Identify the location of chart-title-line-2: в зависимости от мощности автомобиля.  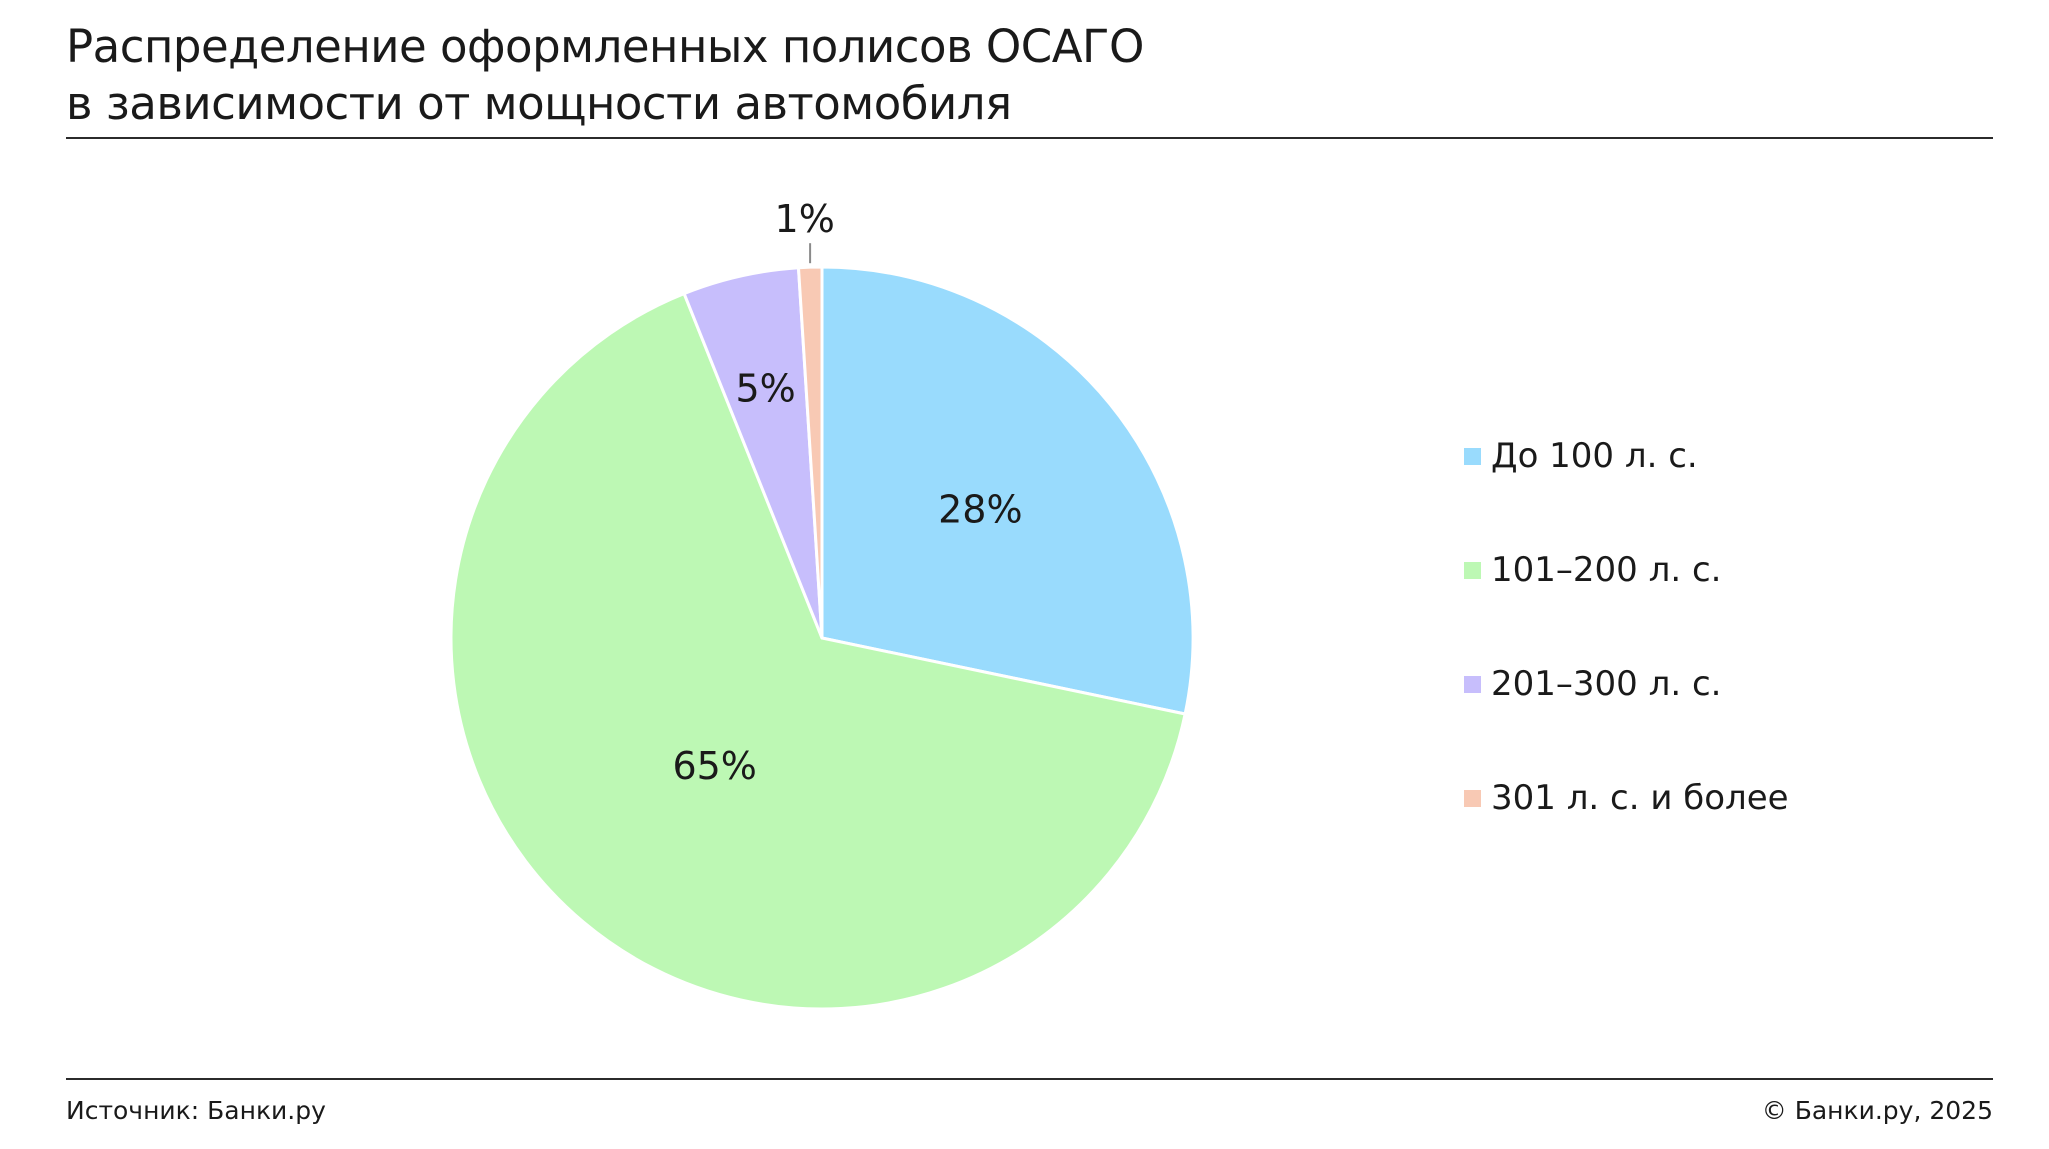
(539, 103).